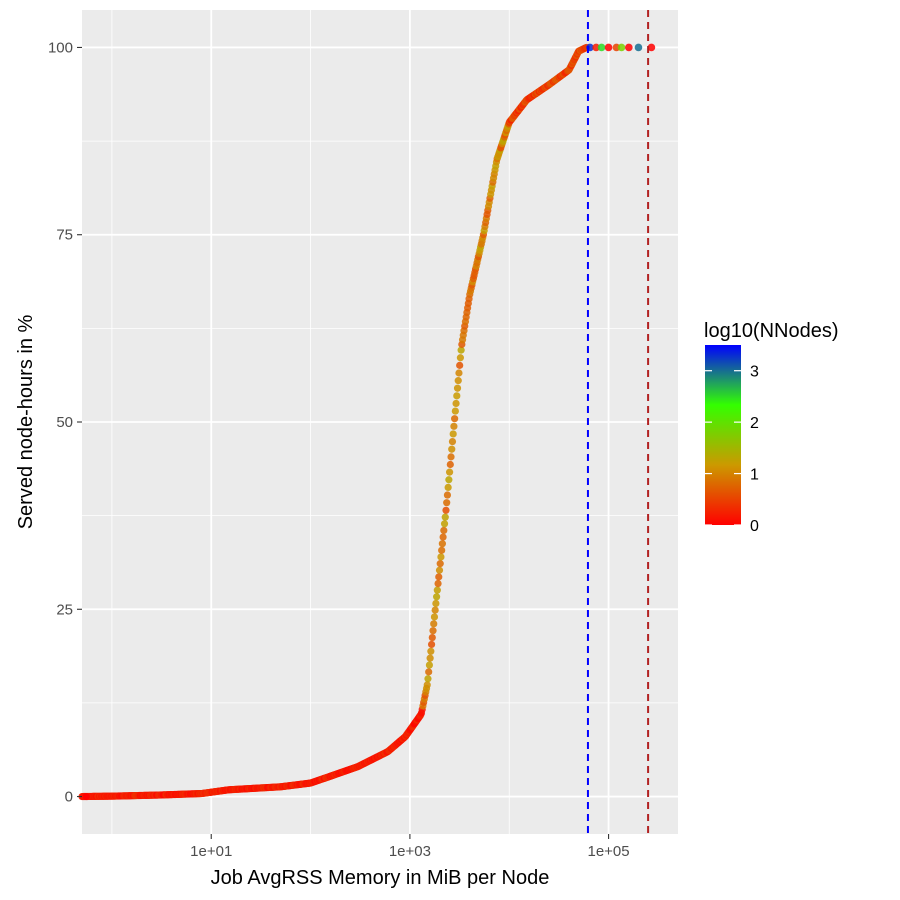 The width and height of the screenshot is (900, 900). What do you see at coordinates (26, 422) in the screenshot?
I see `y-axis-title: Served node-hours in %` at bounding box center [26, 422].